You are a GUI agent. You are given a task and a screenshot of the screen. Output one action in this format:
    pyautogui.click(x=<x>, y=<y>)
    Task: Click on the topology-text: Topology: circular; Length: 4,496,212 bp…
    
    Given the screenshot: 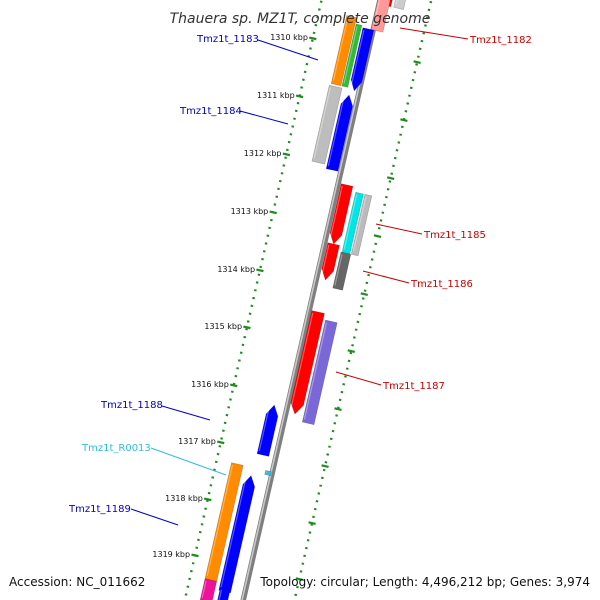 What is the action you would take?
    pyautogui.click(x=424, y=582)
    